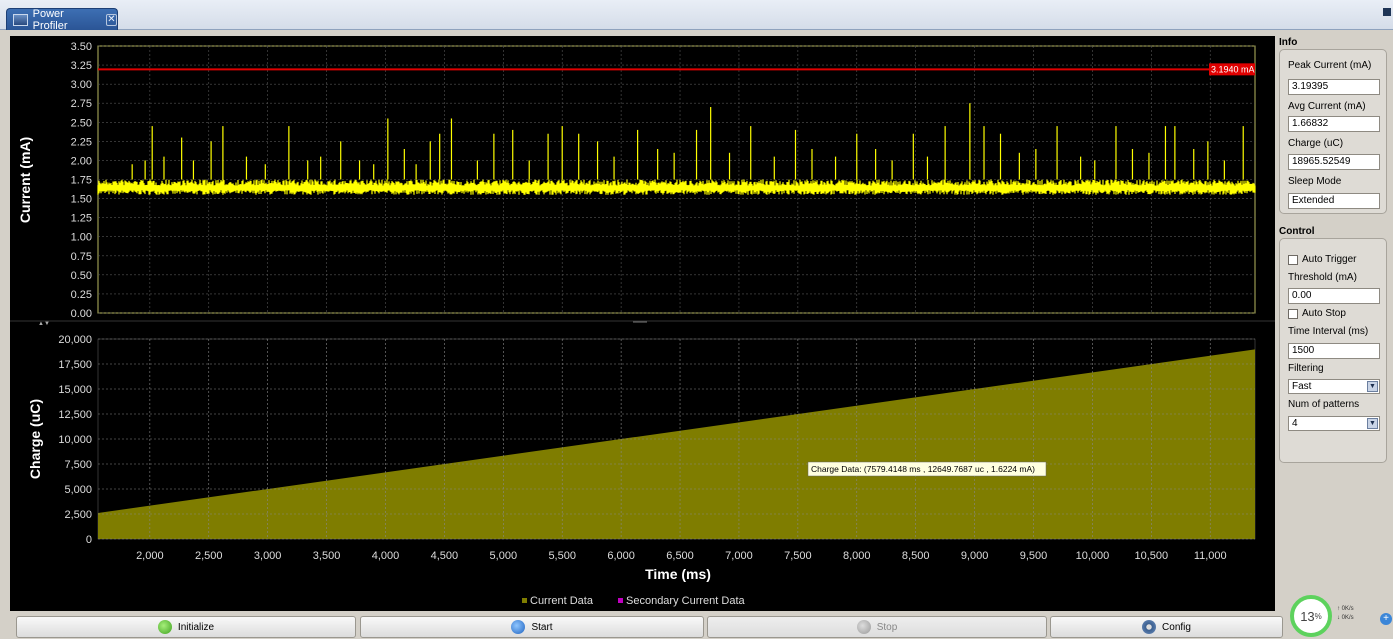 The height and width of the screenshot is (639, 1393). Describe the element at coordinates (1386, 619) in the screenshot. I see `tray-plus-icon: +` at that location.